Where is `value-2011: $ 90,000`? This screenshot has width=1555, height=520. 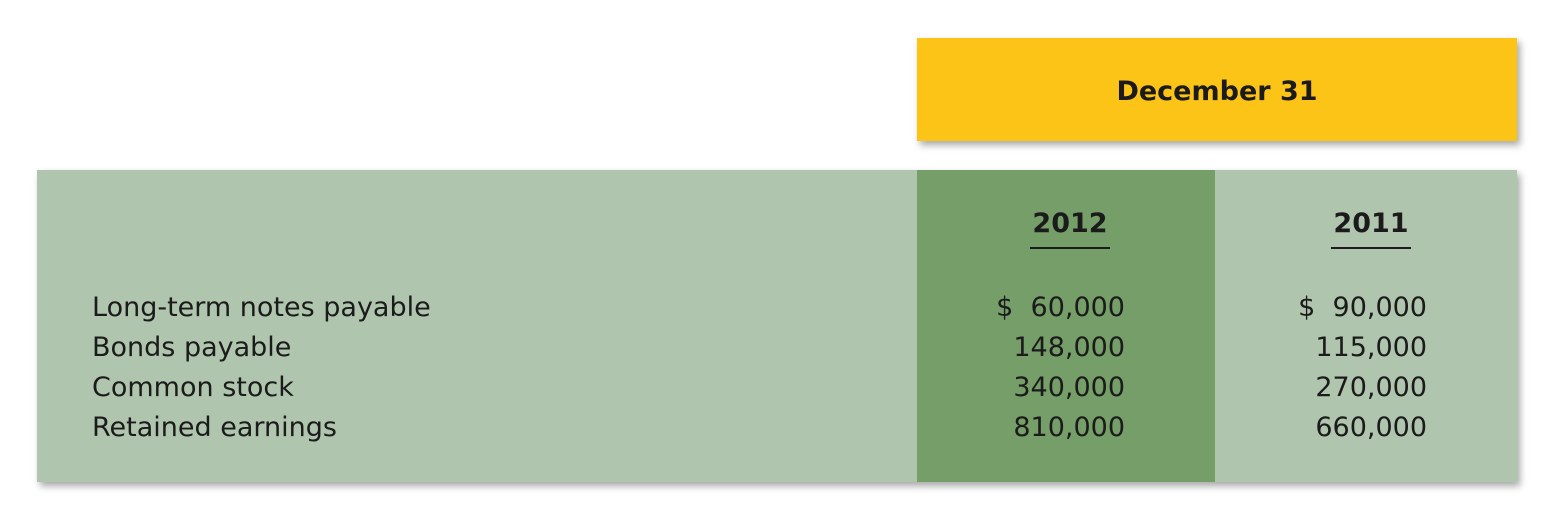
value-2011: $ 90,000 is located at coordinates (1362, 307).